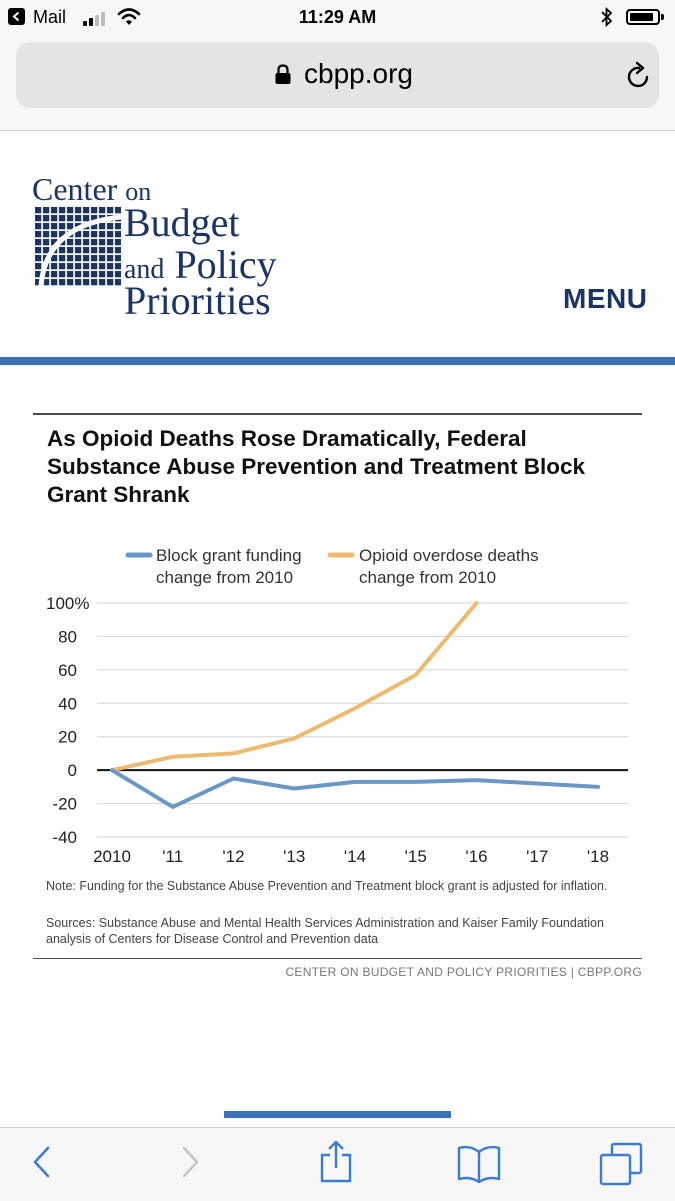 The image size is (675, 1201). I want to click on legend-label-opioid-deaths-line1: Opioid overdose deaths, so click(449, 555).